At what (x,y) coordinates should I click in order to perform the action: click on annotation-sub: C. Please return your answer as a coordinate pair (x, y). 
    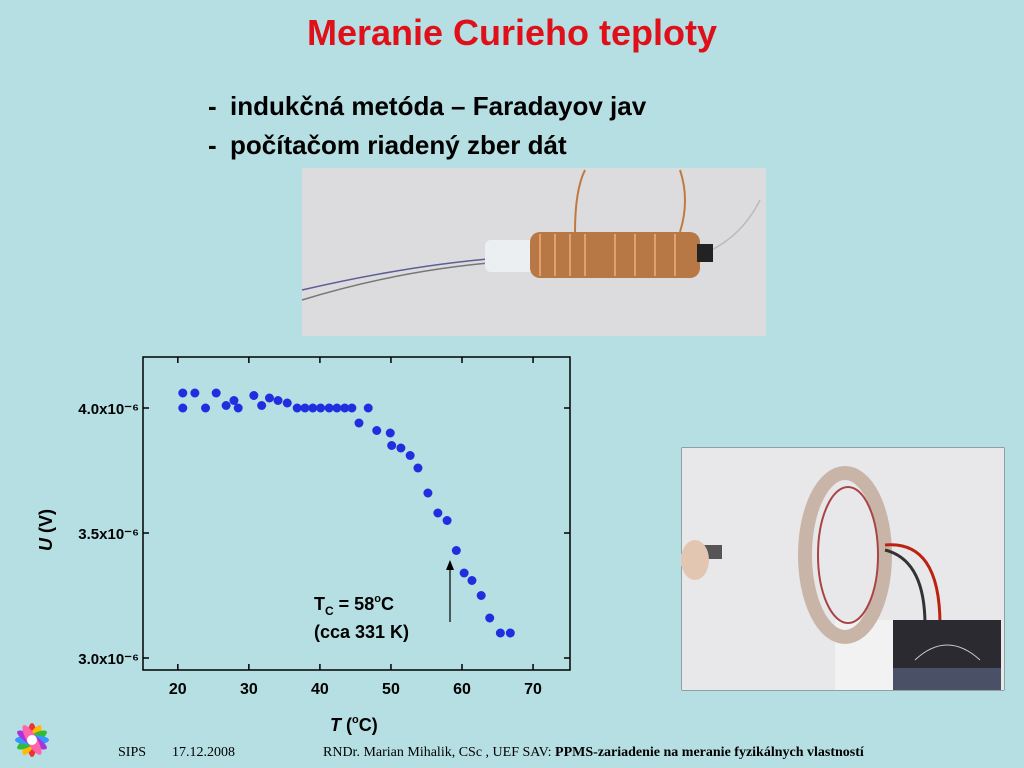
    Looking at the image, I should click on (329, 611).